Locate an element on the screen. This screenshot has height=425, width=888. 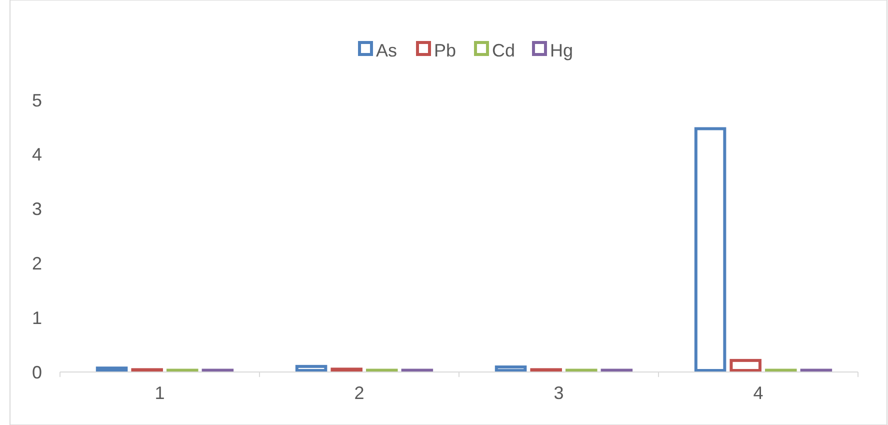
legend-label: Hg is located at coordinates (562, 50).